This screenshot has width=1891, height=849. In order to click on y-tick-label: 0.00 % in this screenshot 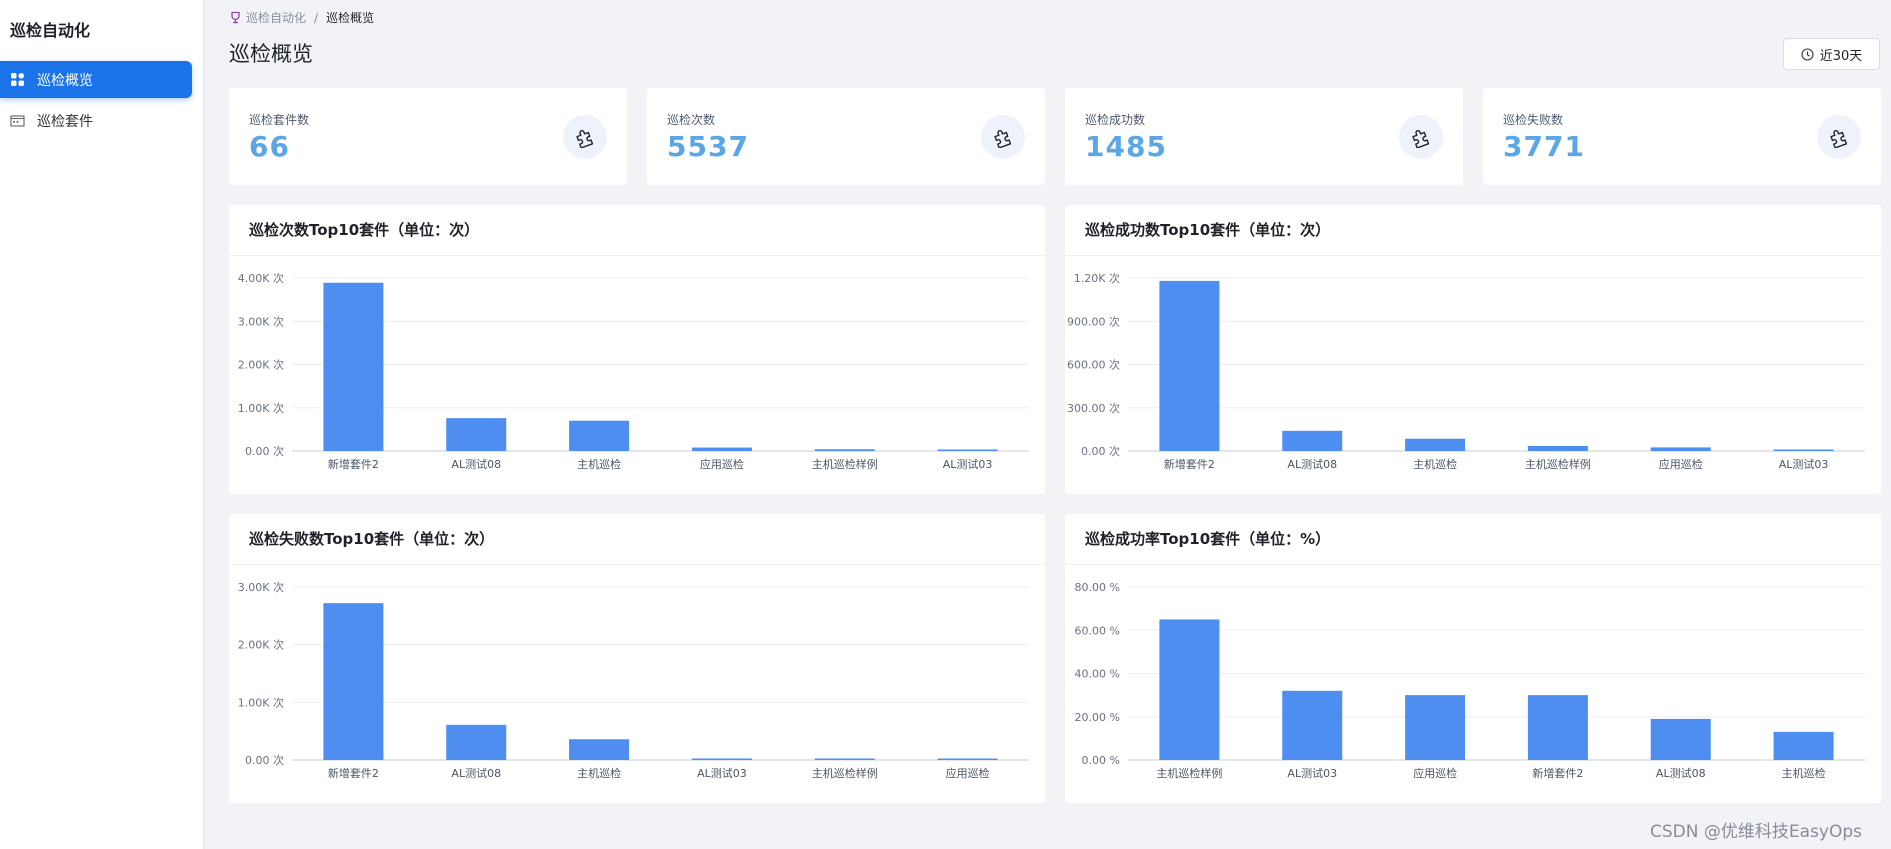, I will do `click(1101, 760)`.